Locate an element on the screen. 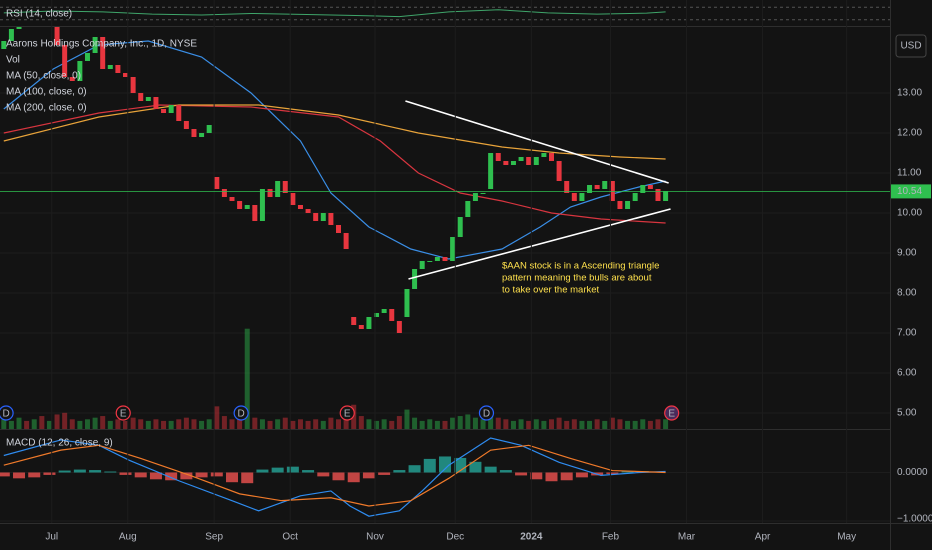 The width and height of the screenshot is (932, 550). currency-label: USD is located at coordinates (910, 46).